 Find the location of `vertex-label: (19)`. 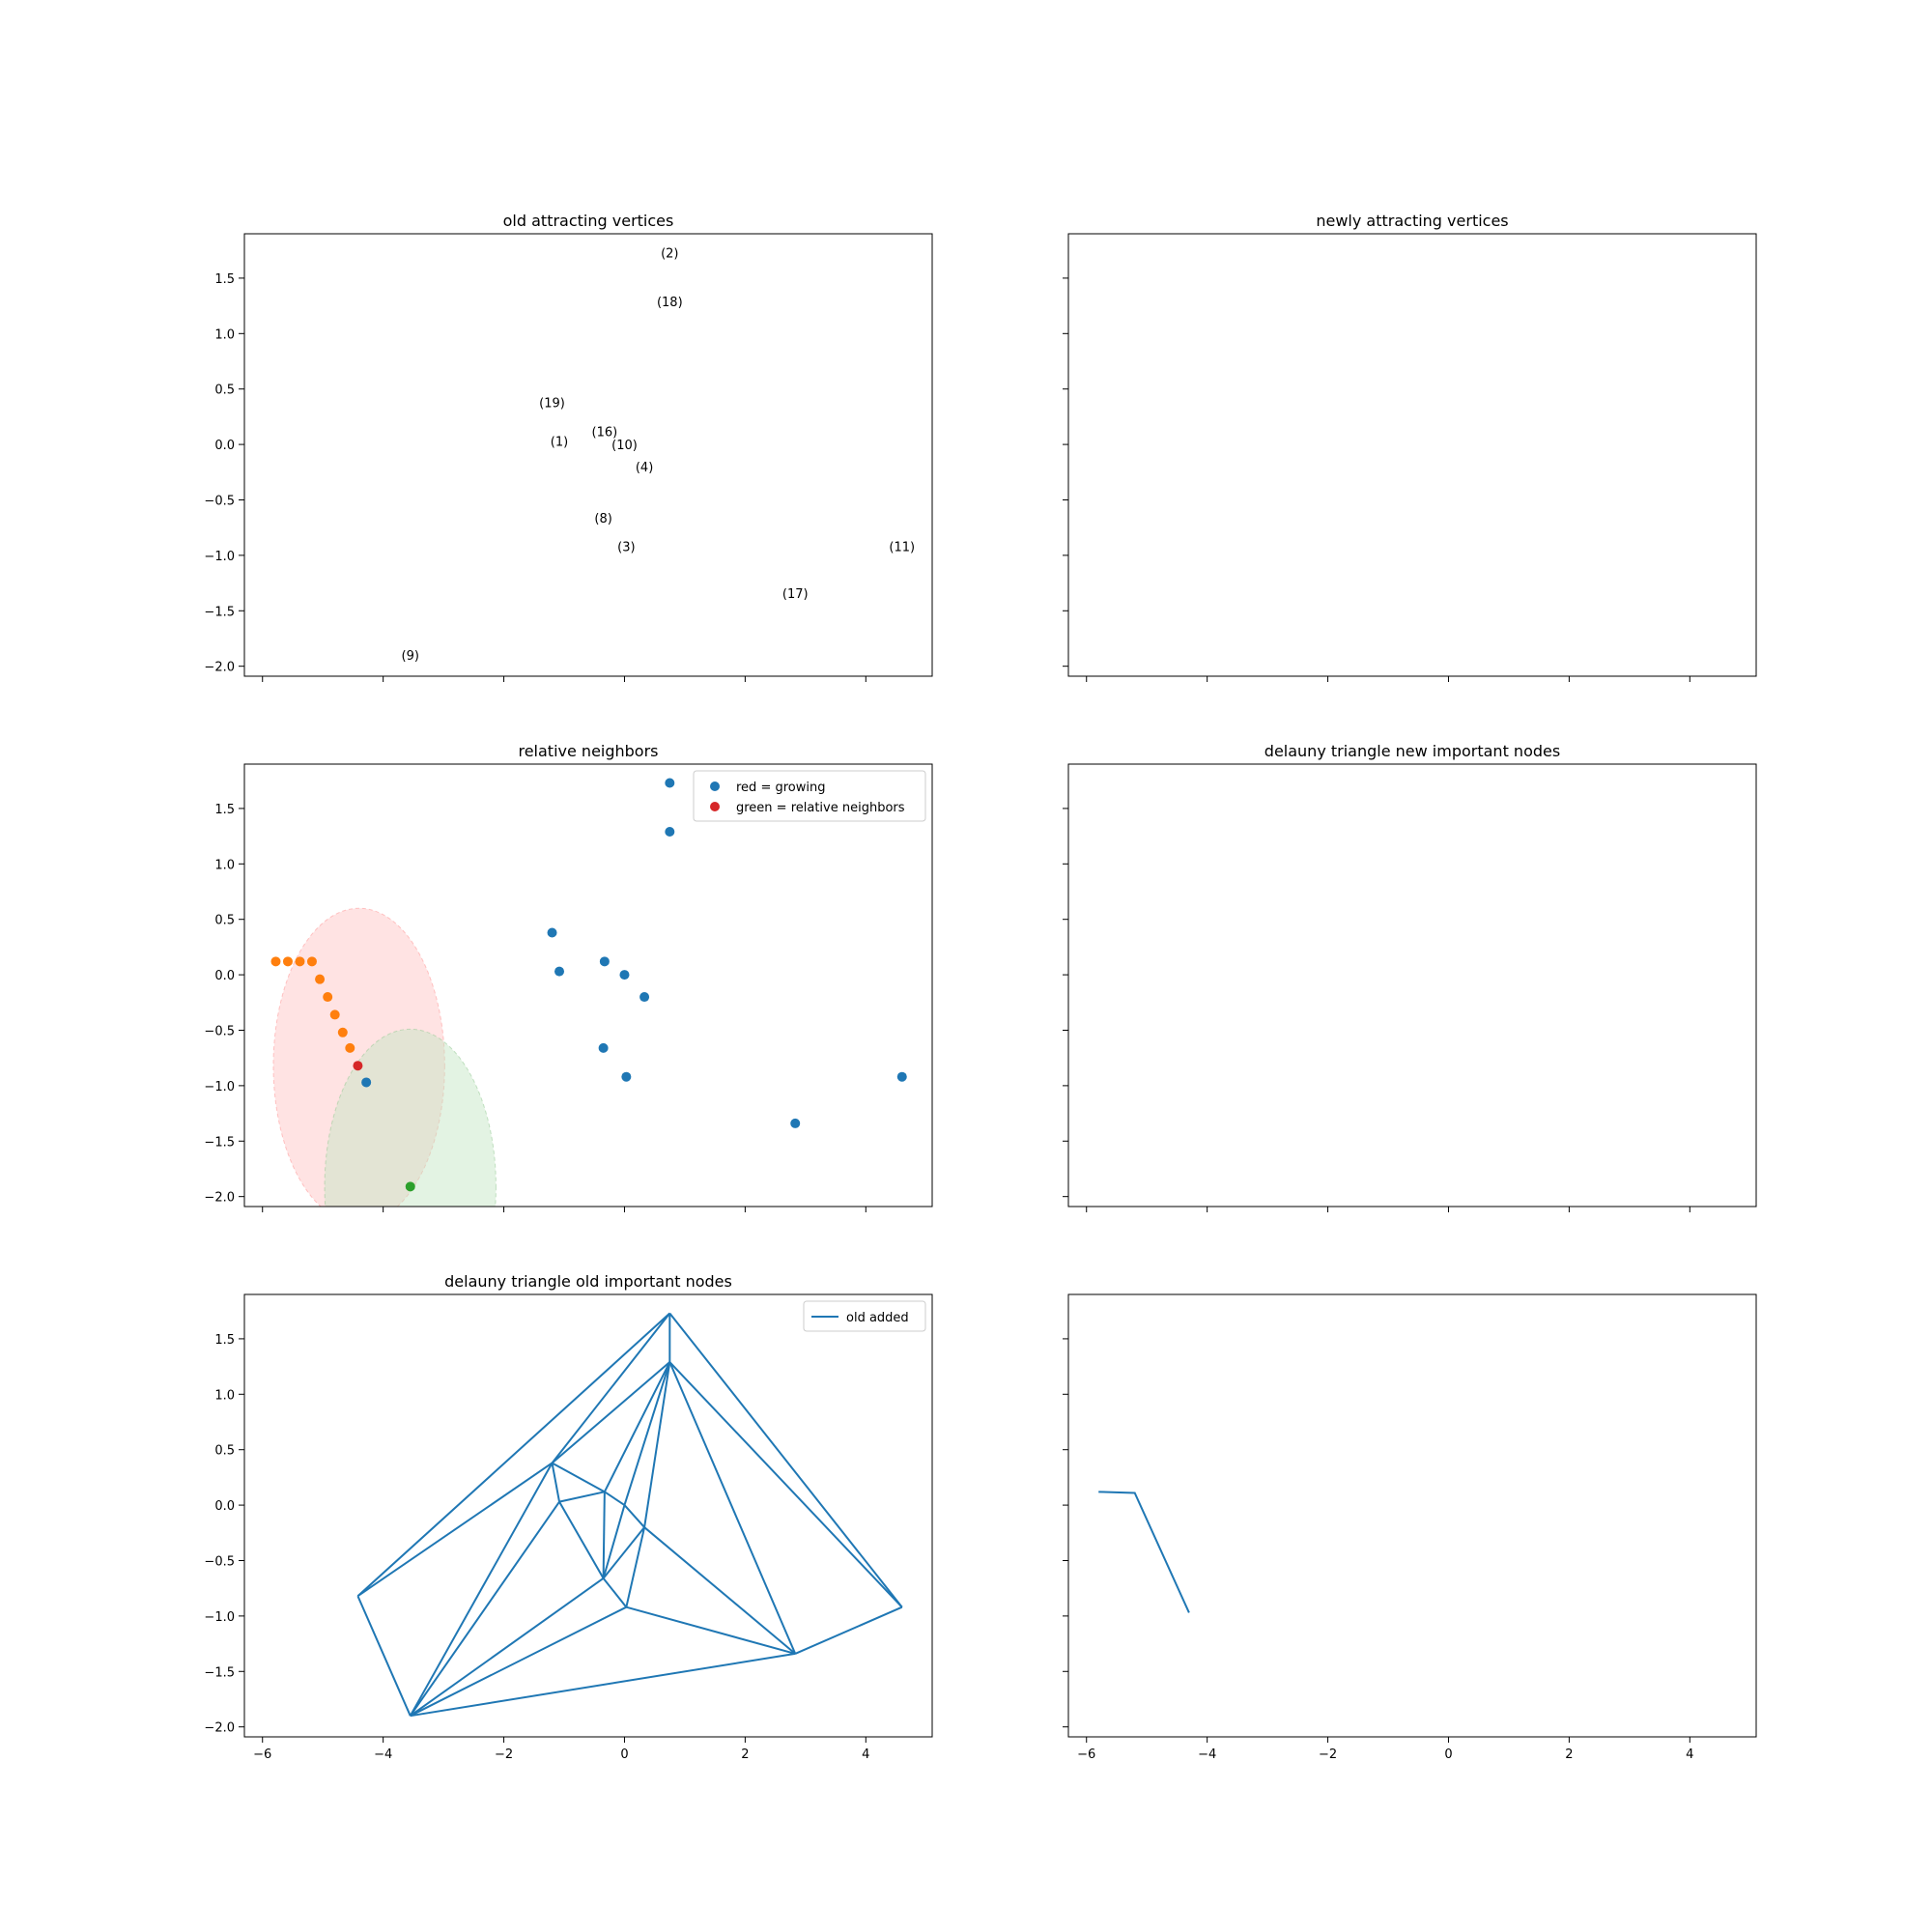

vertex-label: (19) is located at coordinates (552, 403).